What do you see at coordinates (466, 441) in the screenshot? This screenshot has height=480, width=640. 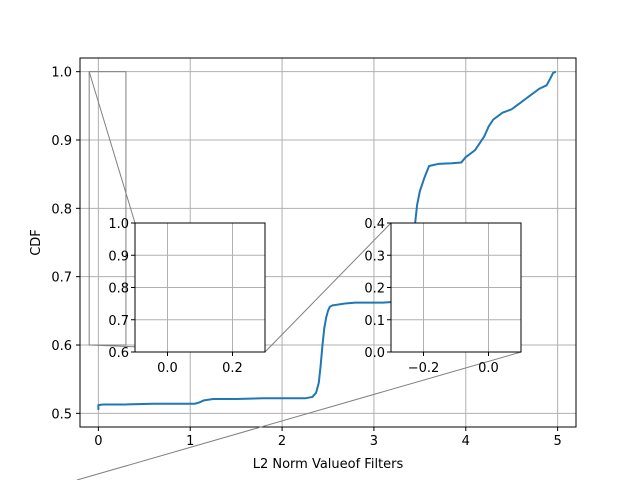 I see `x-tick-label: 4` at bounding box center [466, 441].